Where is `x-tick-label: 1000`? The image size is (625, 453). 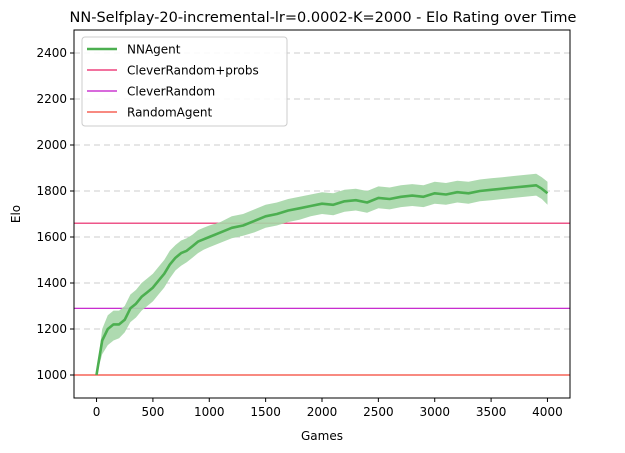 x-tick-label: 1000 is located at coordinates (209, 412).